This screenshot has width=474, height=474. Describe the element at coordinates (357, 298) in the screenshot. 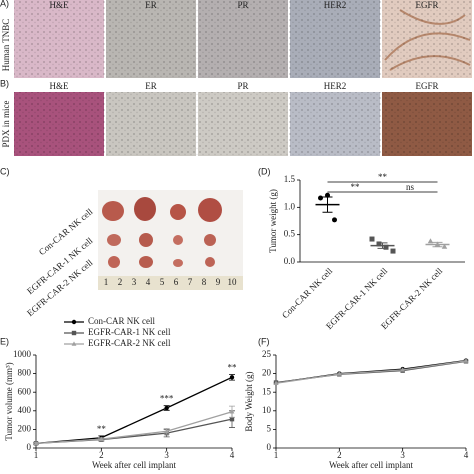

I see `x-tick-label: EGFR-CAR-1 NK cell` at that location.